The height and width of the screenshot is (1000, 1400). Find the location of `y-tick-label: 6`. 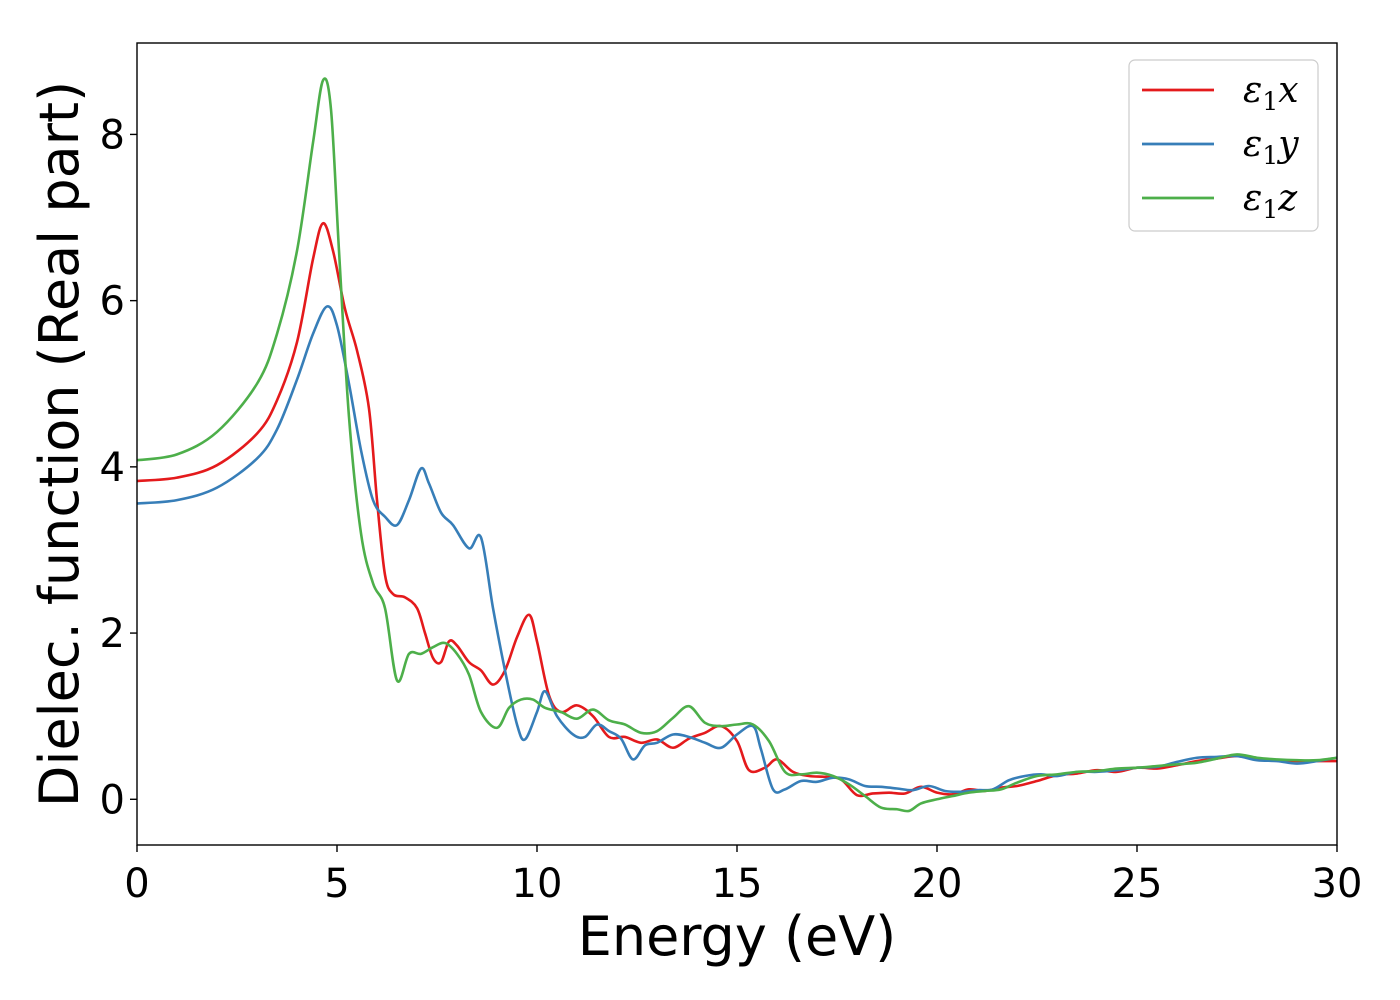

y-tick-label: 6 is located at coordinates (112, 302).